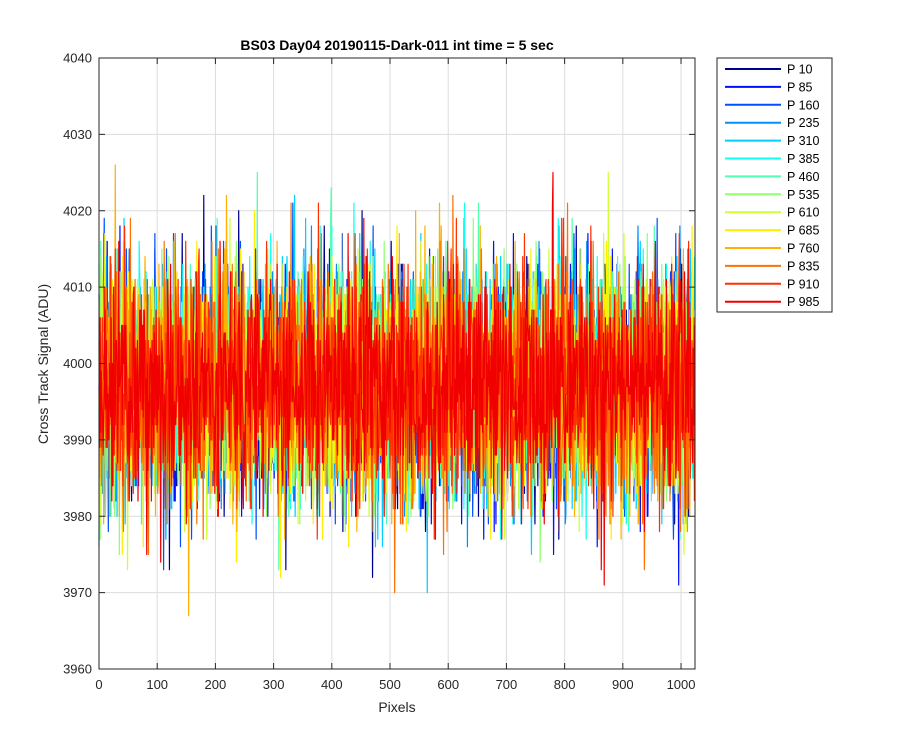  What do you see at coordinates (332, 684) in the screenshot?
I see `x-tick-label: 400` at bounding box center [332, 684].